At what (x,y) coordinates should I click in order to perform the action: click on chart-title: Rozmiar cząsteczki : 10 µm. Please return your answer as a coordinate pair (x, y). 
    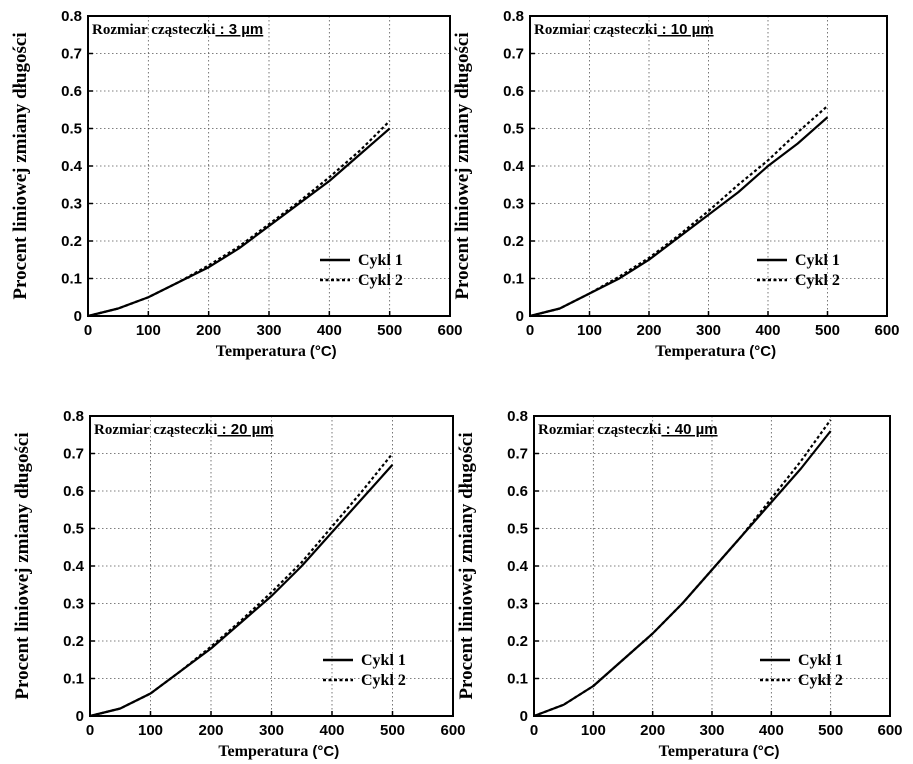
    Looking at the image, I should click on (624, 29).